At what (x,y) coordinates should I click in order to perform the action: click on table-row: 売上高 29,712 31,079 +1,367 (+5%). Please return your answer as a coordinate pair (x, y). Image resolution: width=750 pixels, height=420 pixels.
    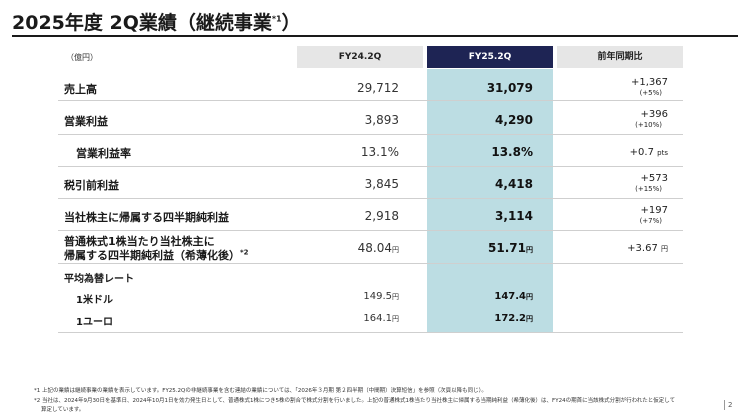
    Looking at the image, I should click on (370, 88).